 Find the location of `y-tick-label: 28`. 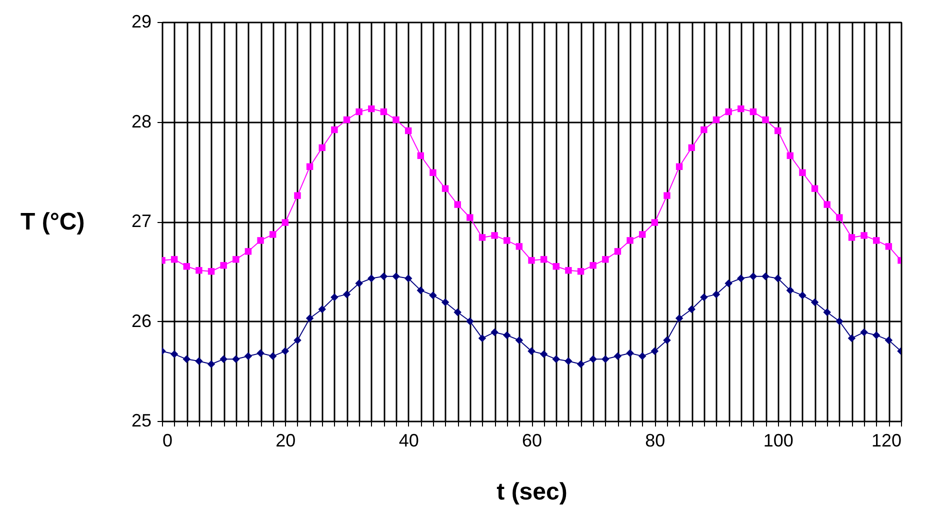

y-tick-label: 28 is located at coordinates (141, 121).